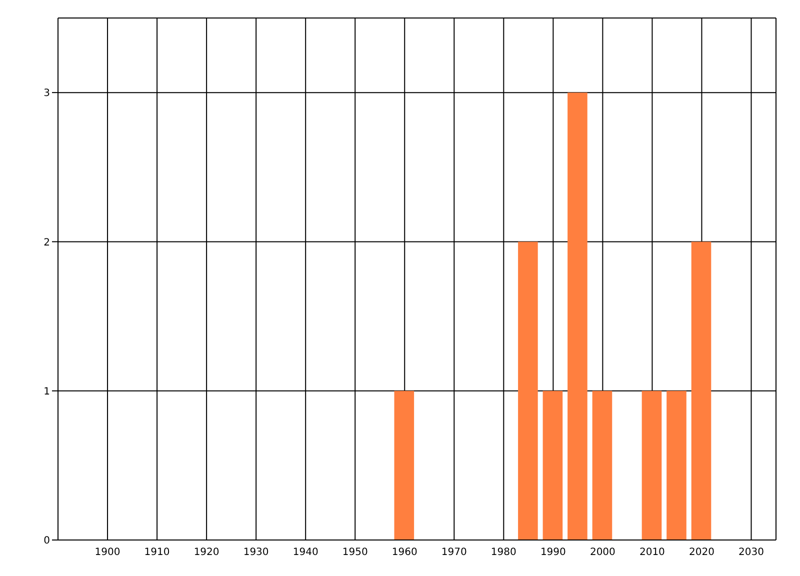 This screenshot has height=576, width=800. Describe the element at coordinates (256, 552) in the screenshot. I see `x-tick-label: 1930` at that location.